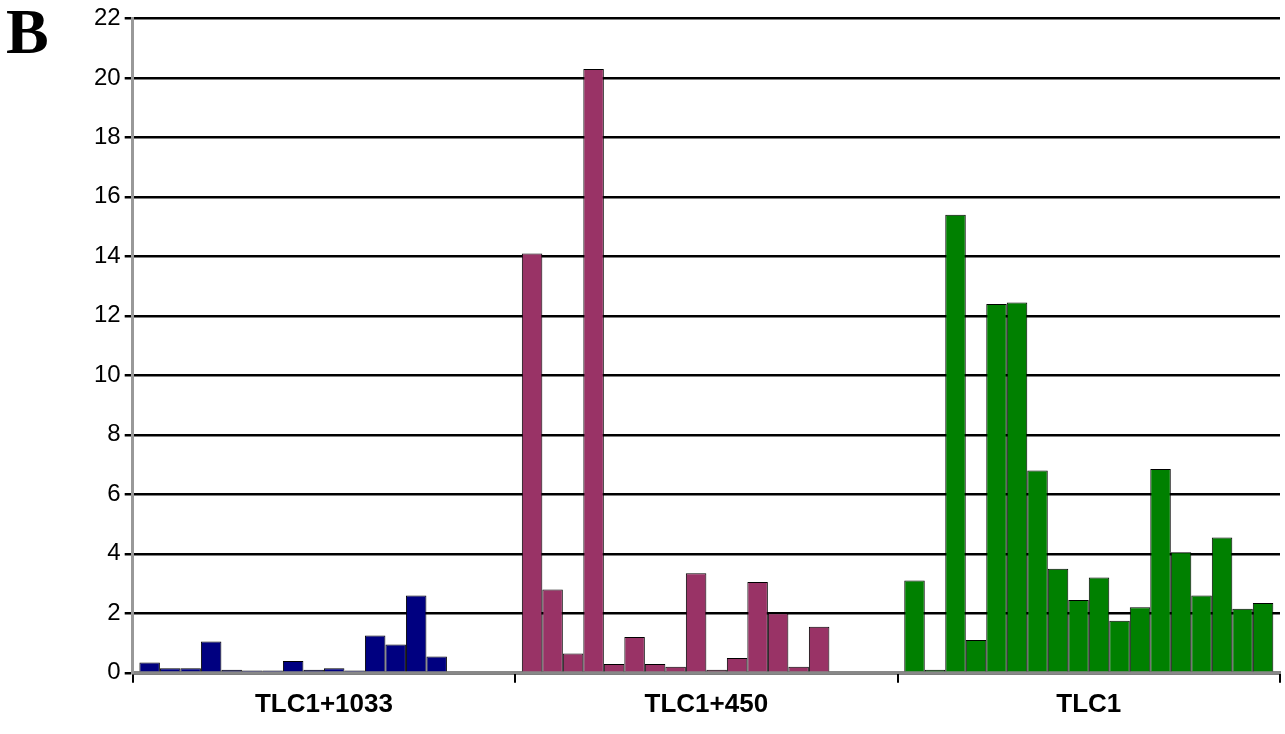  I want to click on text: B, so click(27, 33).